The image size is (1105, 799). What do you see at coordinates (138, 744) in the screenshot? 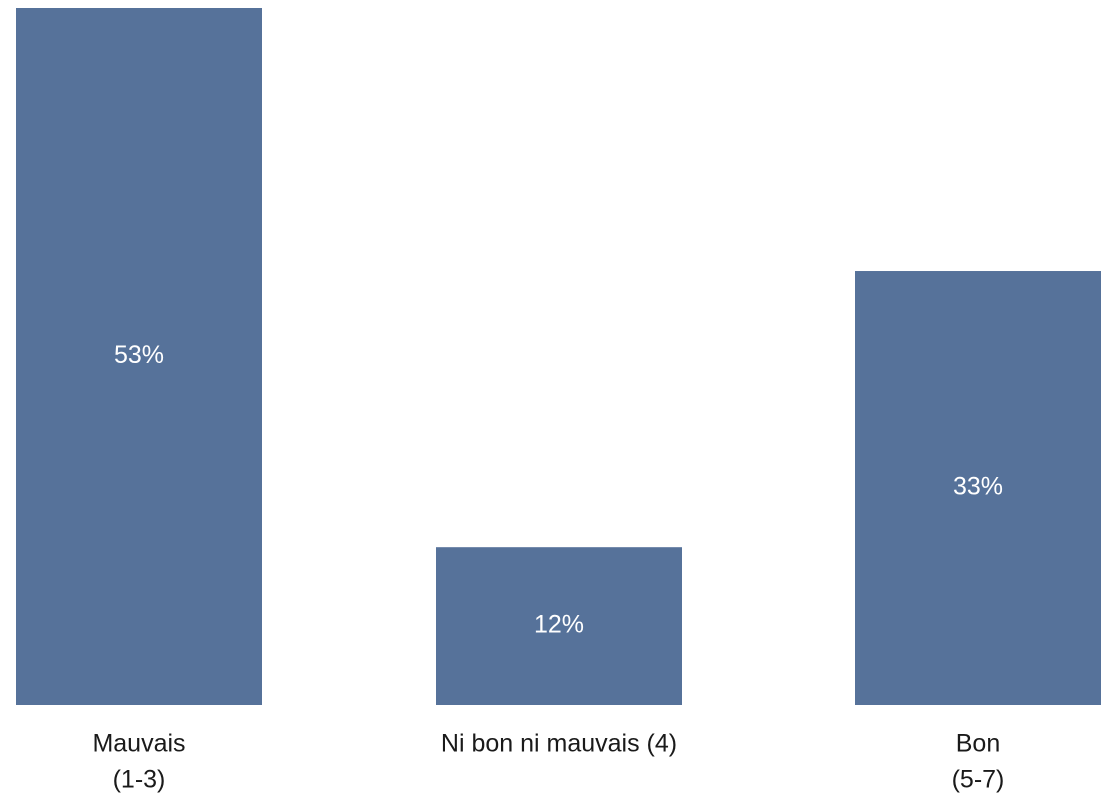
I see `category-label-1-line-1: Mauvais` at bounding box center [138, 744].